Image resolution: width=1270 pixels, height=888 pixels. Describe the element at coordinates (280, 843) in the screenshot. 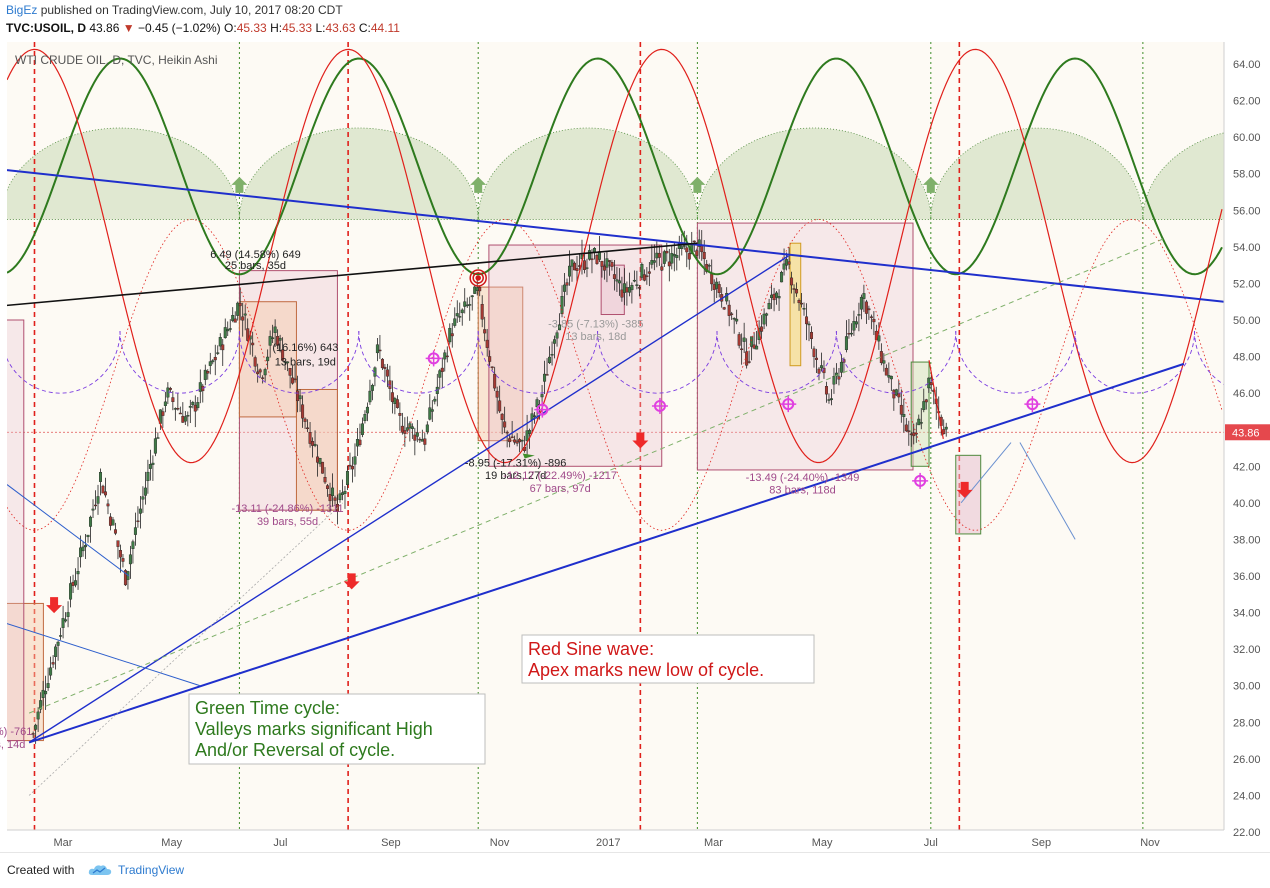

I see `x-tick-label: Jul` at that location.